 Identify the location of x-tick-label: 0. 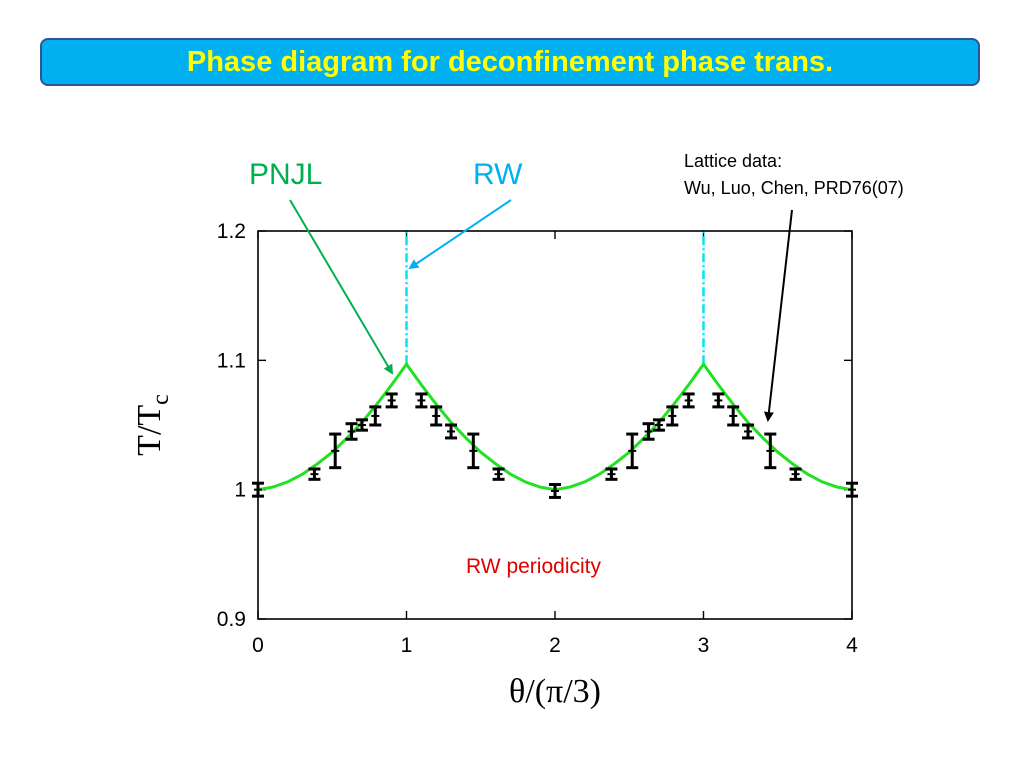
(258, 645).